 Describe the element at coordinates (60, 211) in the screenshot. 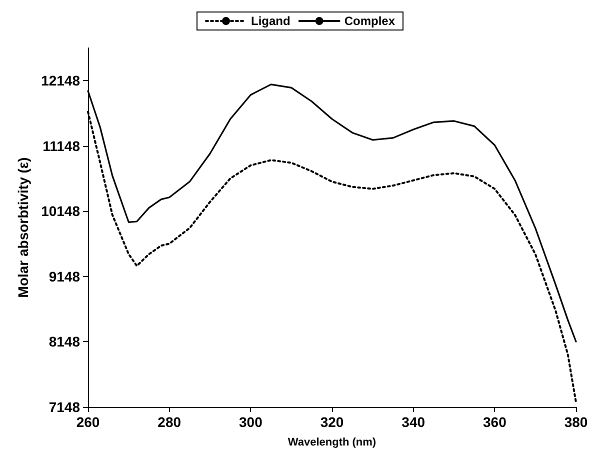

I see `y-tick-label: 10148` at that location.